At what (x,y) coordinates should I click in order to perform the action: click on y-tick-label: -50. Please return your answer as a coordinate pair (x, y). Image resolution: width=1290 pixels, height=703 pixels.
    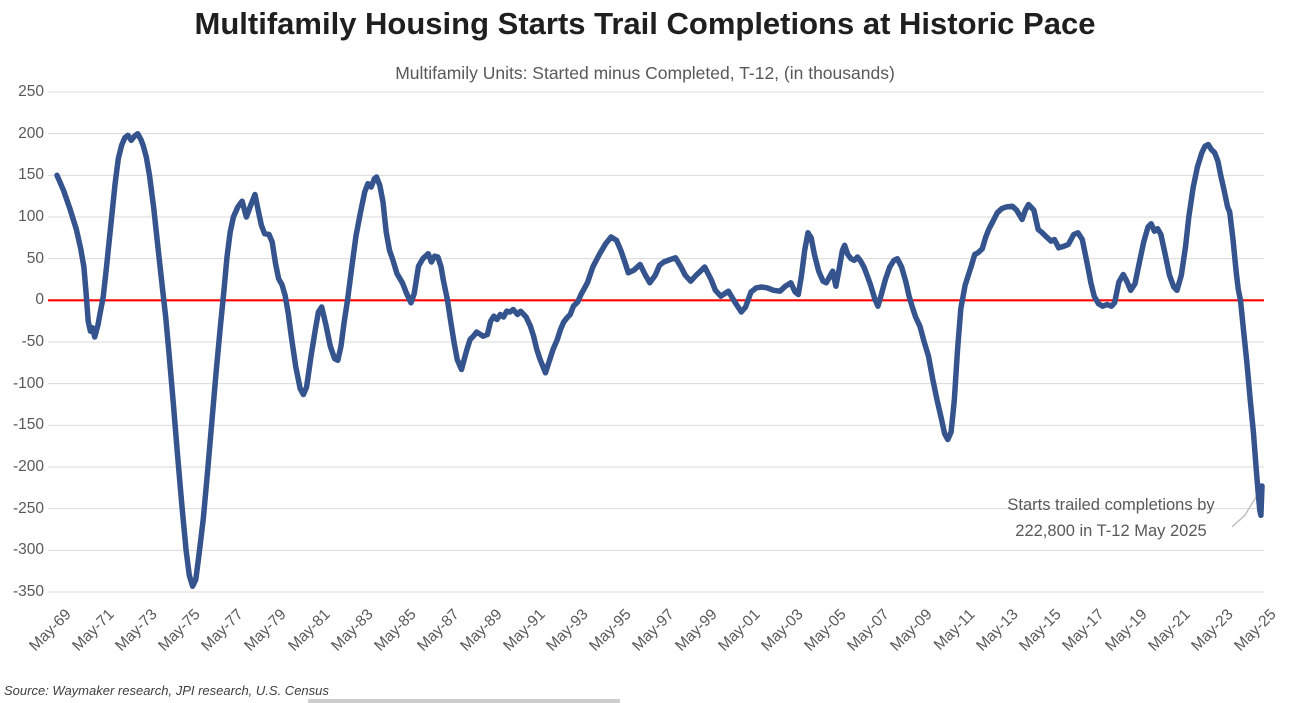
    Looking at the image, I should click on (32, 341).